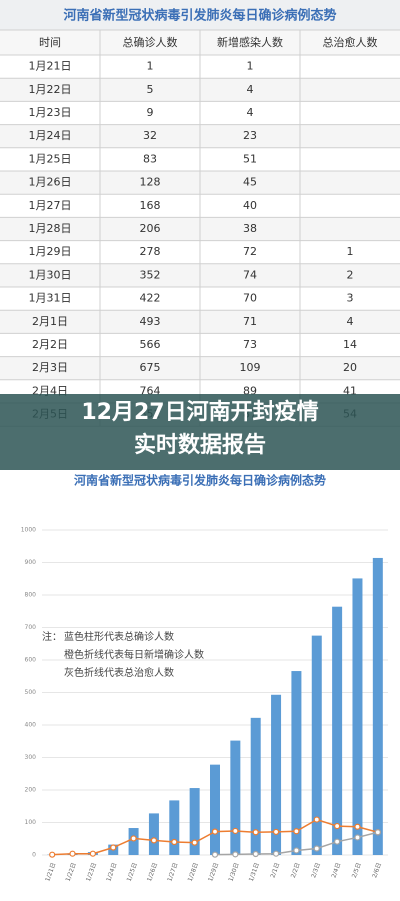 The image size is (400, 901). I want to click on cell: 3, so click(350, 298).